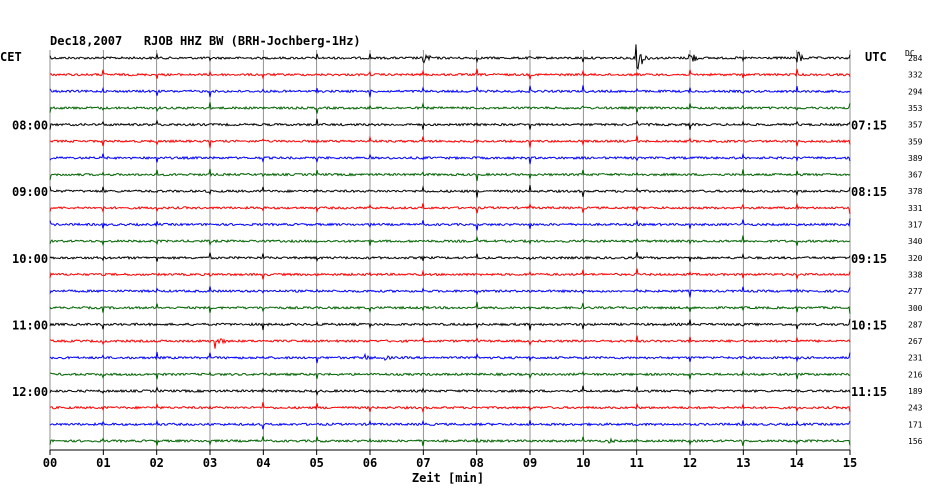 The height and width of the screenshot is (494, 930). I want to click on left-timezone-label: CET, so click(11, 57).